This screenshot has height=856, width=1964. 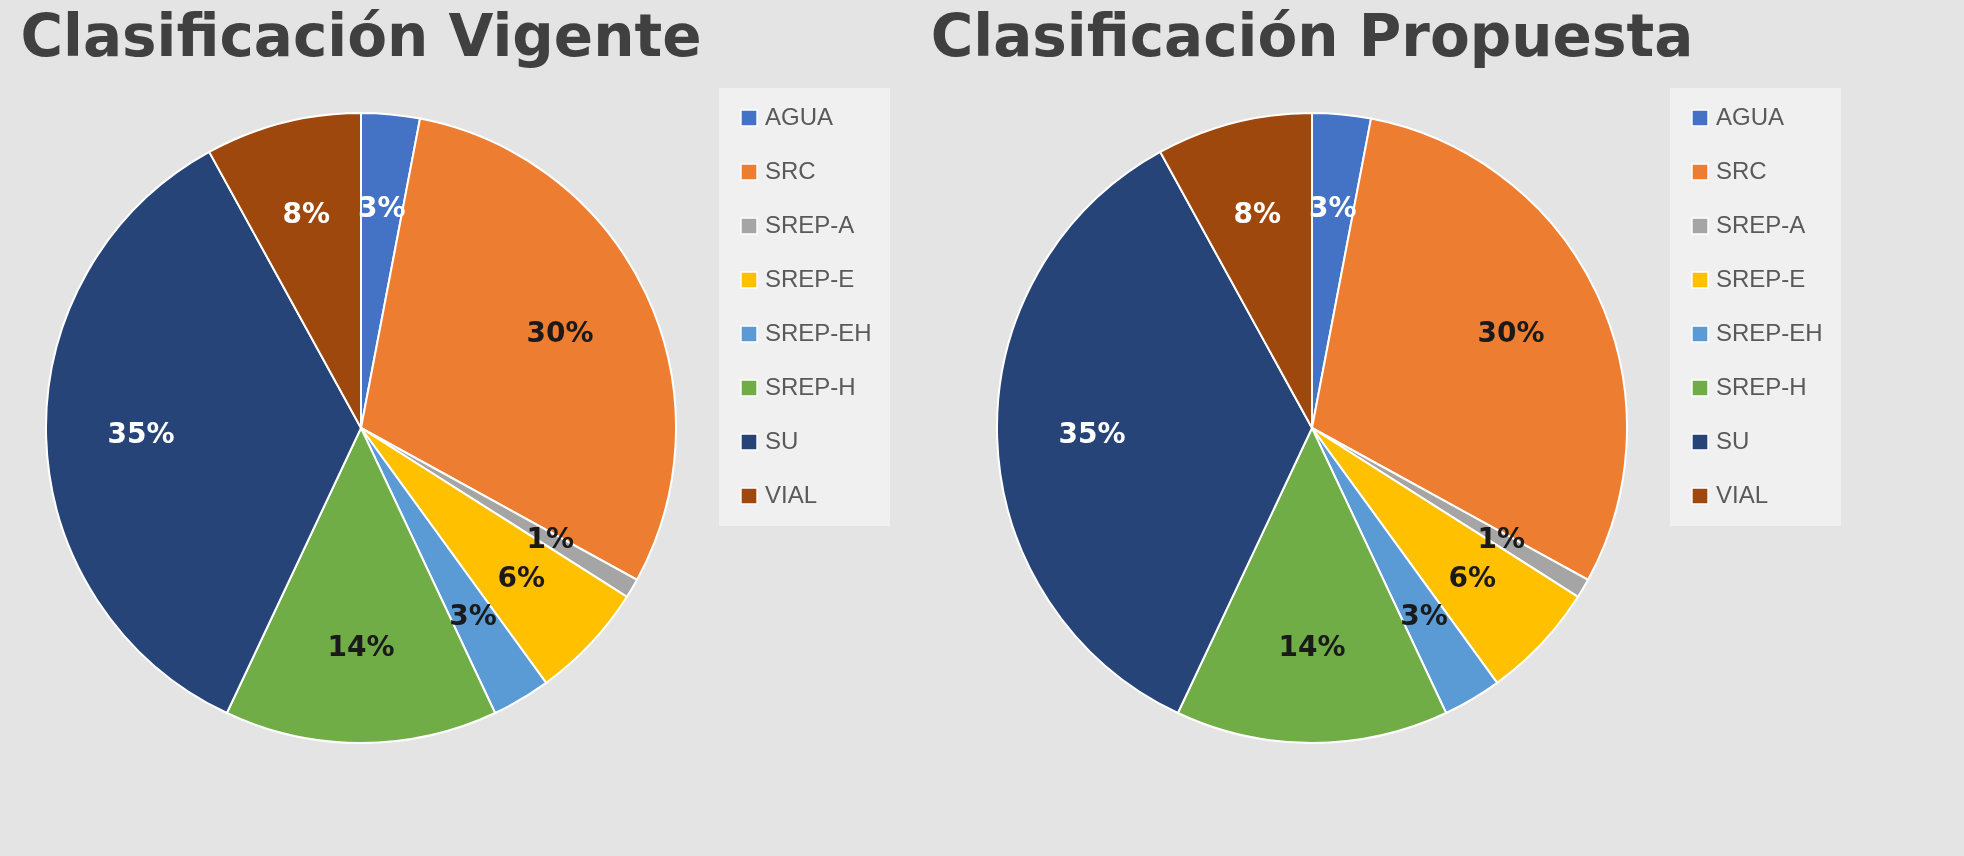 What do you see at coordinates (361, 36) in the screenshot?
I see `chart-title: Clasificación Vigente` at bounding box center [361, 36].